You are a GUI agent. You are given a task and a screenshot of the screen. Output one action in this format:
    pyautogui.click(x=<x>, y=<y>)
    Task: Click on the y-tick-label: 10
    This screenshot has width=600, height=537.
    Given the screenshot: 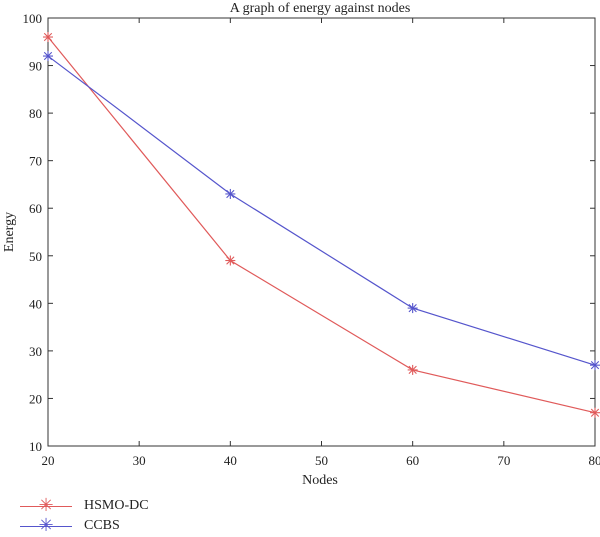 What is the action you would take?
    pyautogui.click(x=35, y=446)
    